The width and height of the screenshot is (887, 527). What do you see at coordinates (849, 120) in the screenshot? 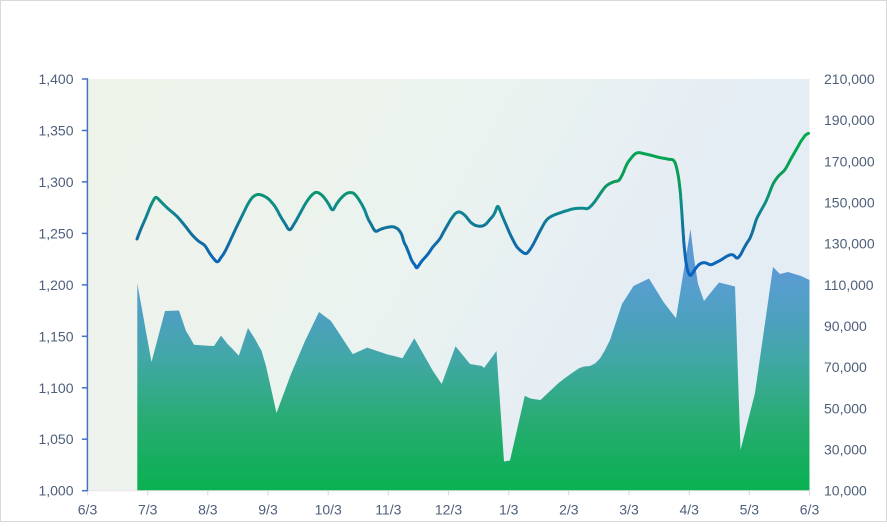
I see `svg-text: 190,000` at bounding box center [849, 120].